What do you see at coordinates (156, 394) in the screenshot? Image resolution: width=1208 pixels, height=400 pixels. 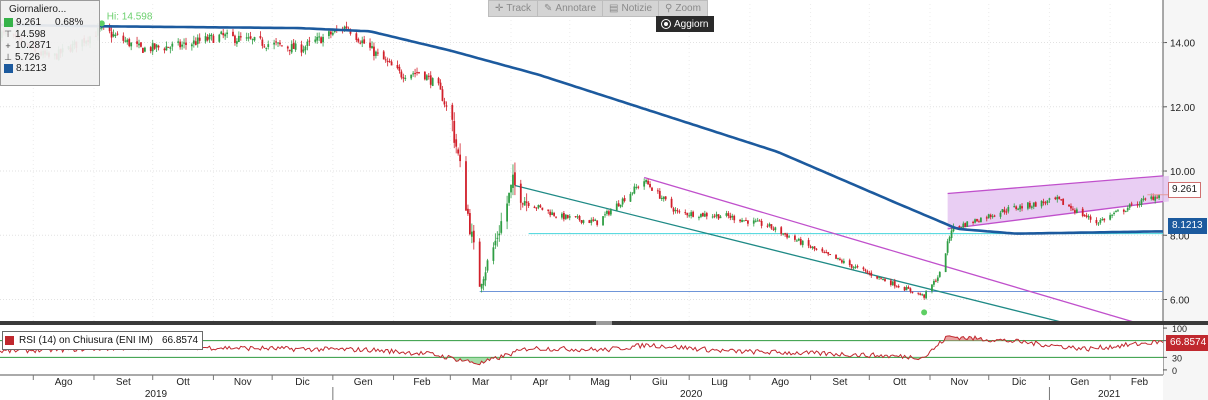 I see `year-label: 2019` at bounding box center [156, 394].